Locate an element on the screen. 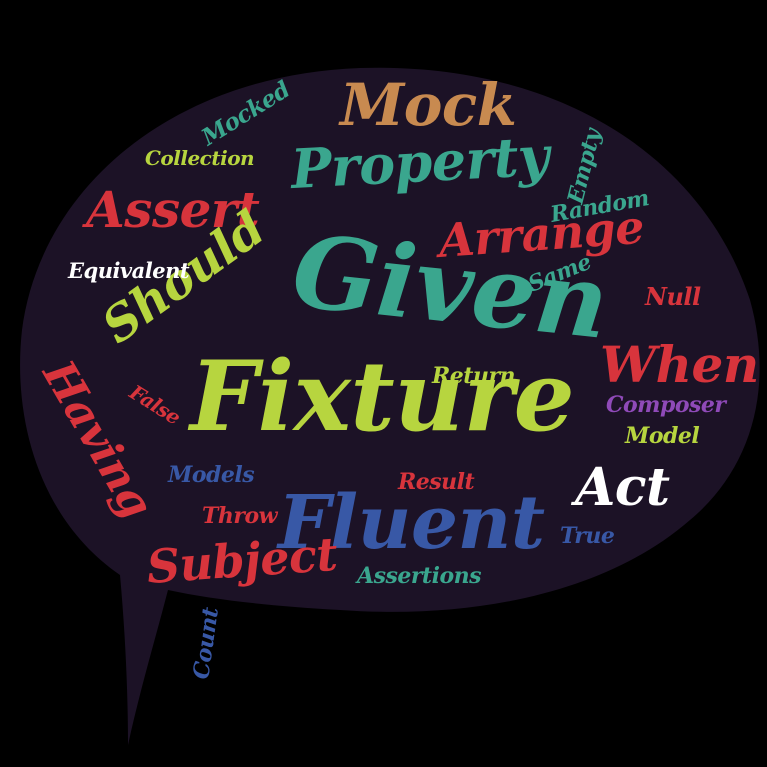  word-fluent: Fluent is located at coordinates (410, 523).